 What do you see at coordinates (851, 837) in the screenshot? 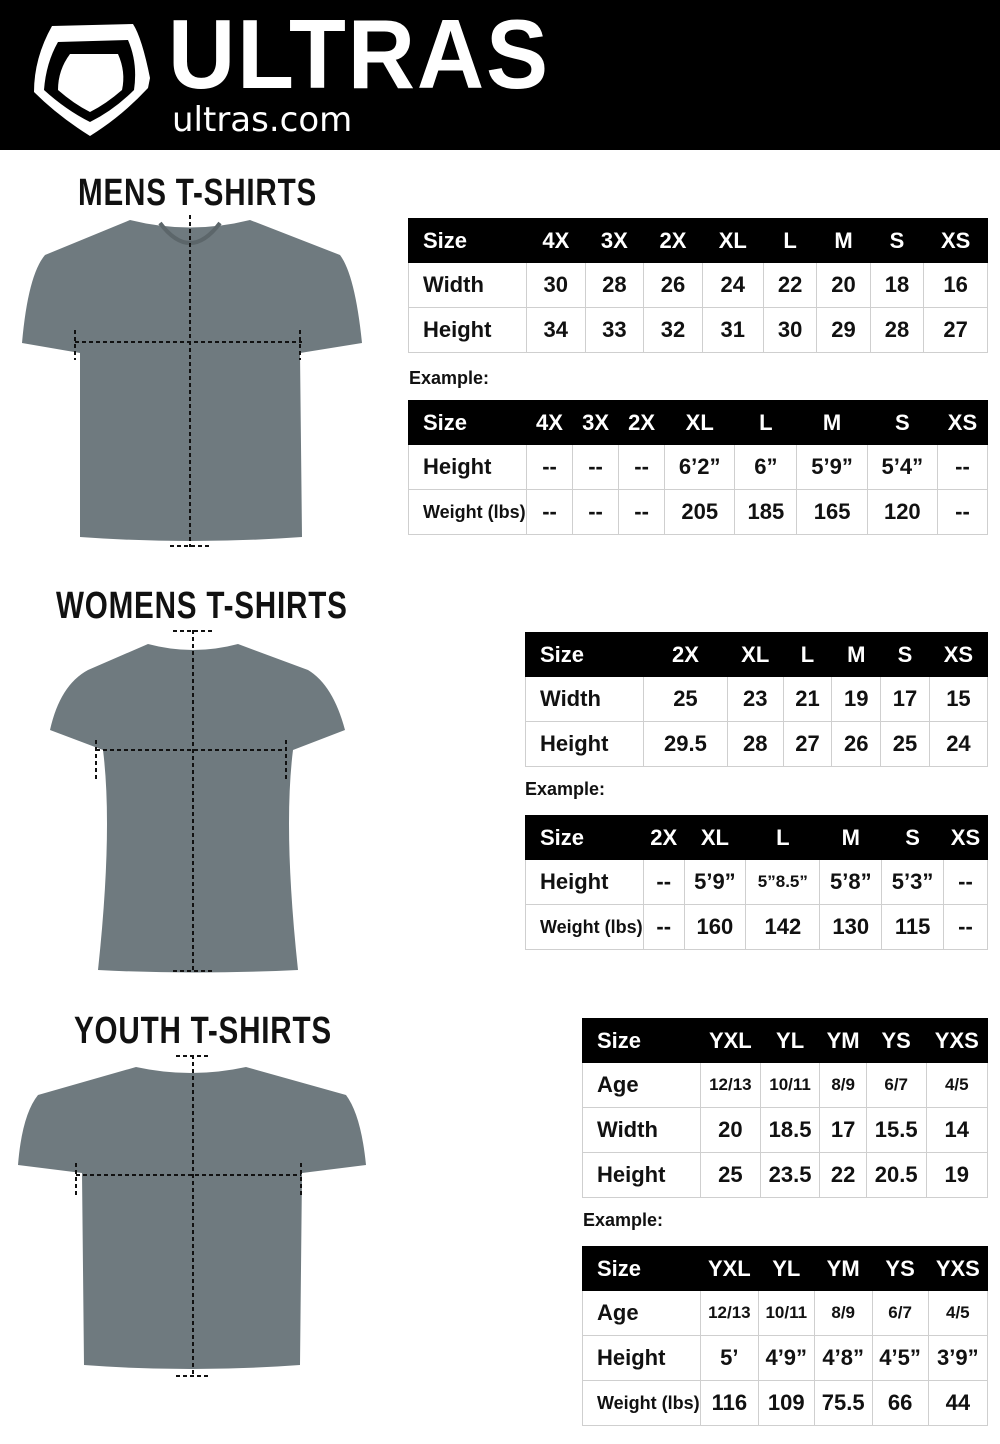
I see `table-cell: M` at bounding box center [851, 837].